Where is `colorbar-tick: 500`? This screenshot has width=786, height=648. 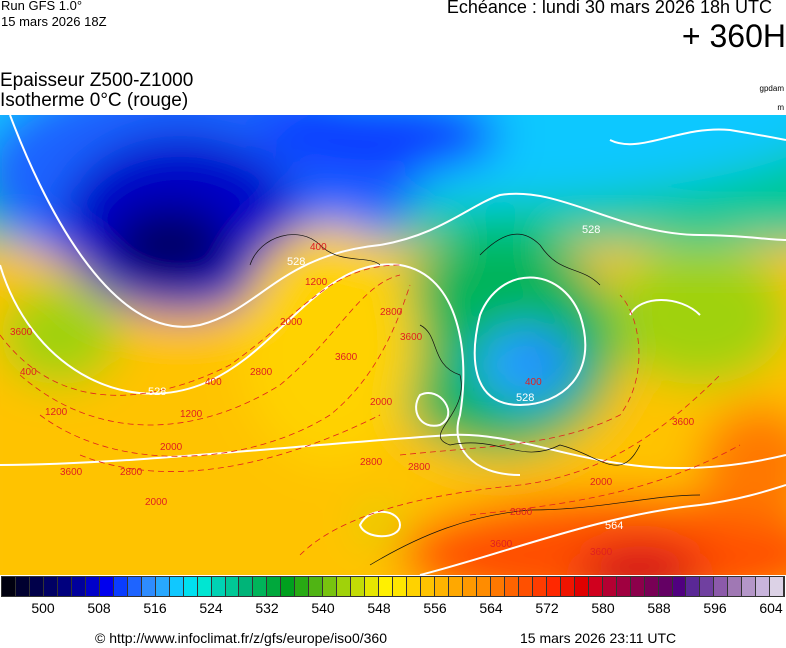
colorbar-tick: 500 is located at coordinates (43, 608).